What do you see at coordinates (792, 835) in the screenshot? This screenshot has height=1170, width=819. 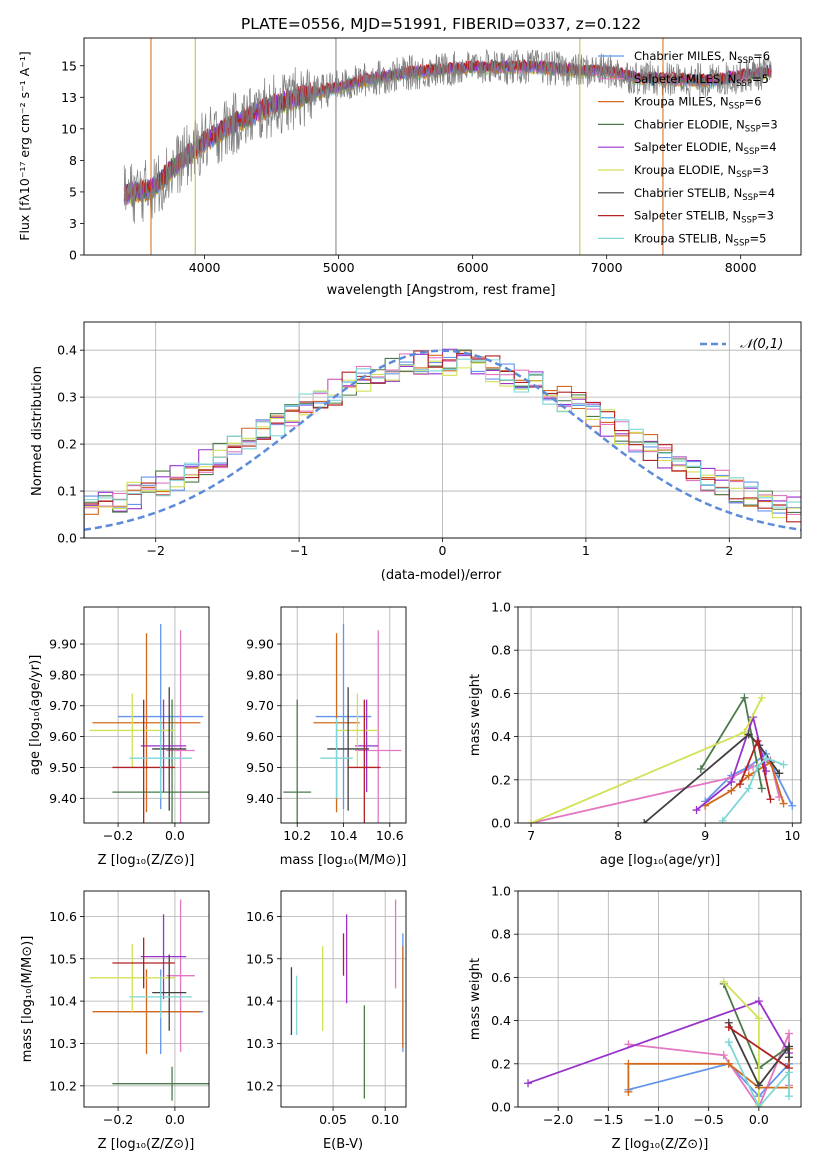 I see `x-tick-label: 10` at bounding box center [792, 835].